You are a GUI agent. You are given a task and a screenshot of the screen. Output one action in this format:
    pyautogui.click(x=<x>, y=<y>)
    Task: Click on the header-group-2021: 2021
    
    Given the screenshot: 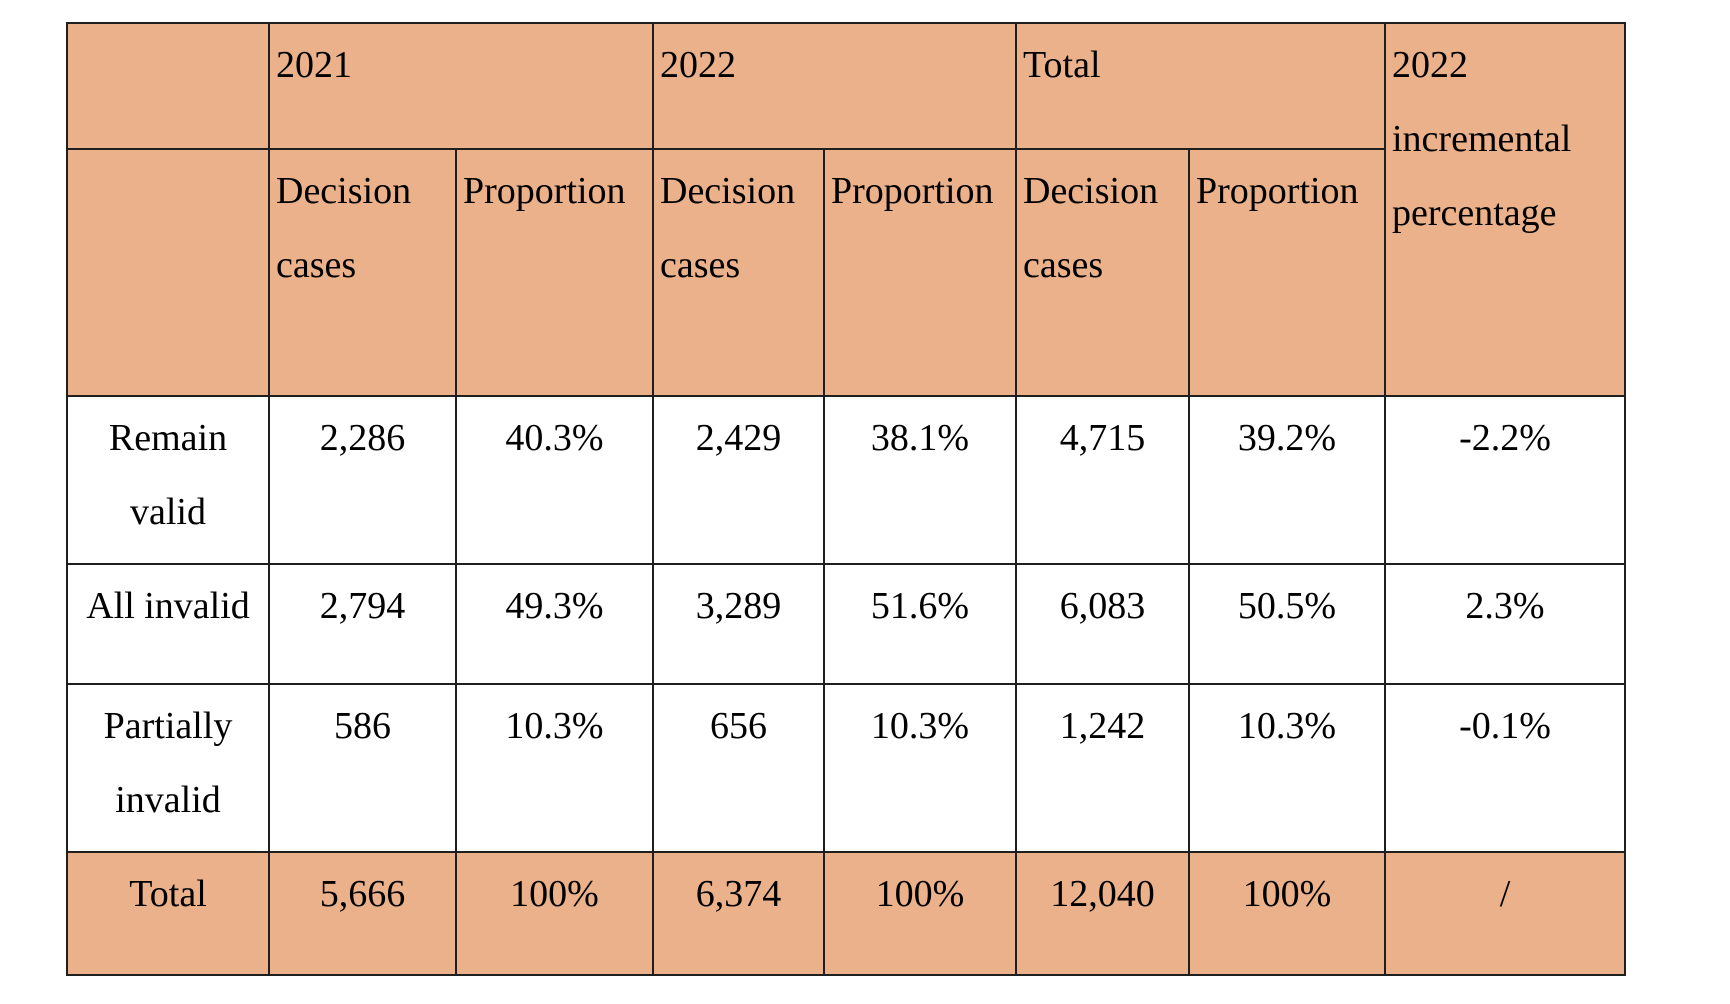 What is the action you would take?
    pyautogui.click(x=461, y=86)
    